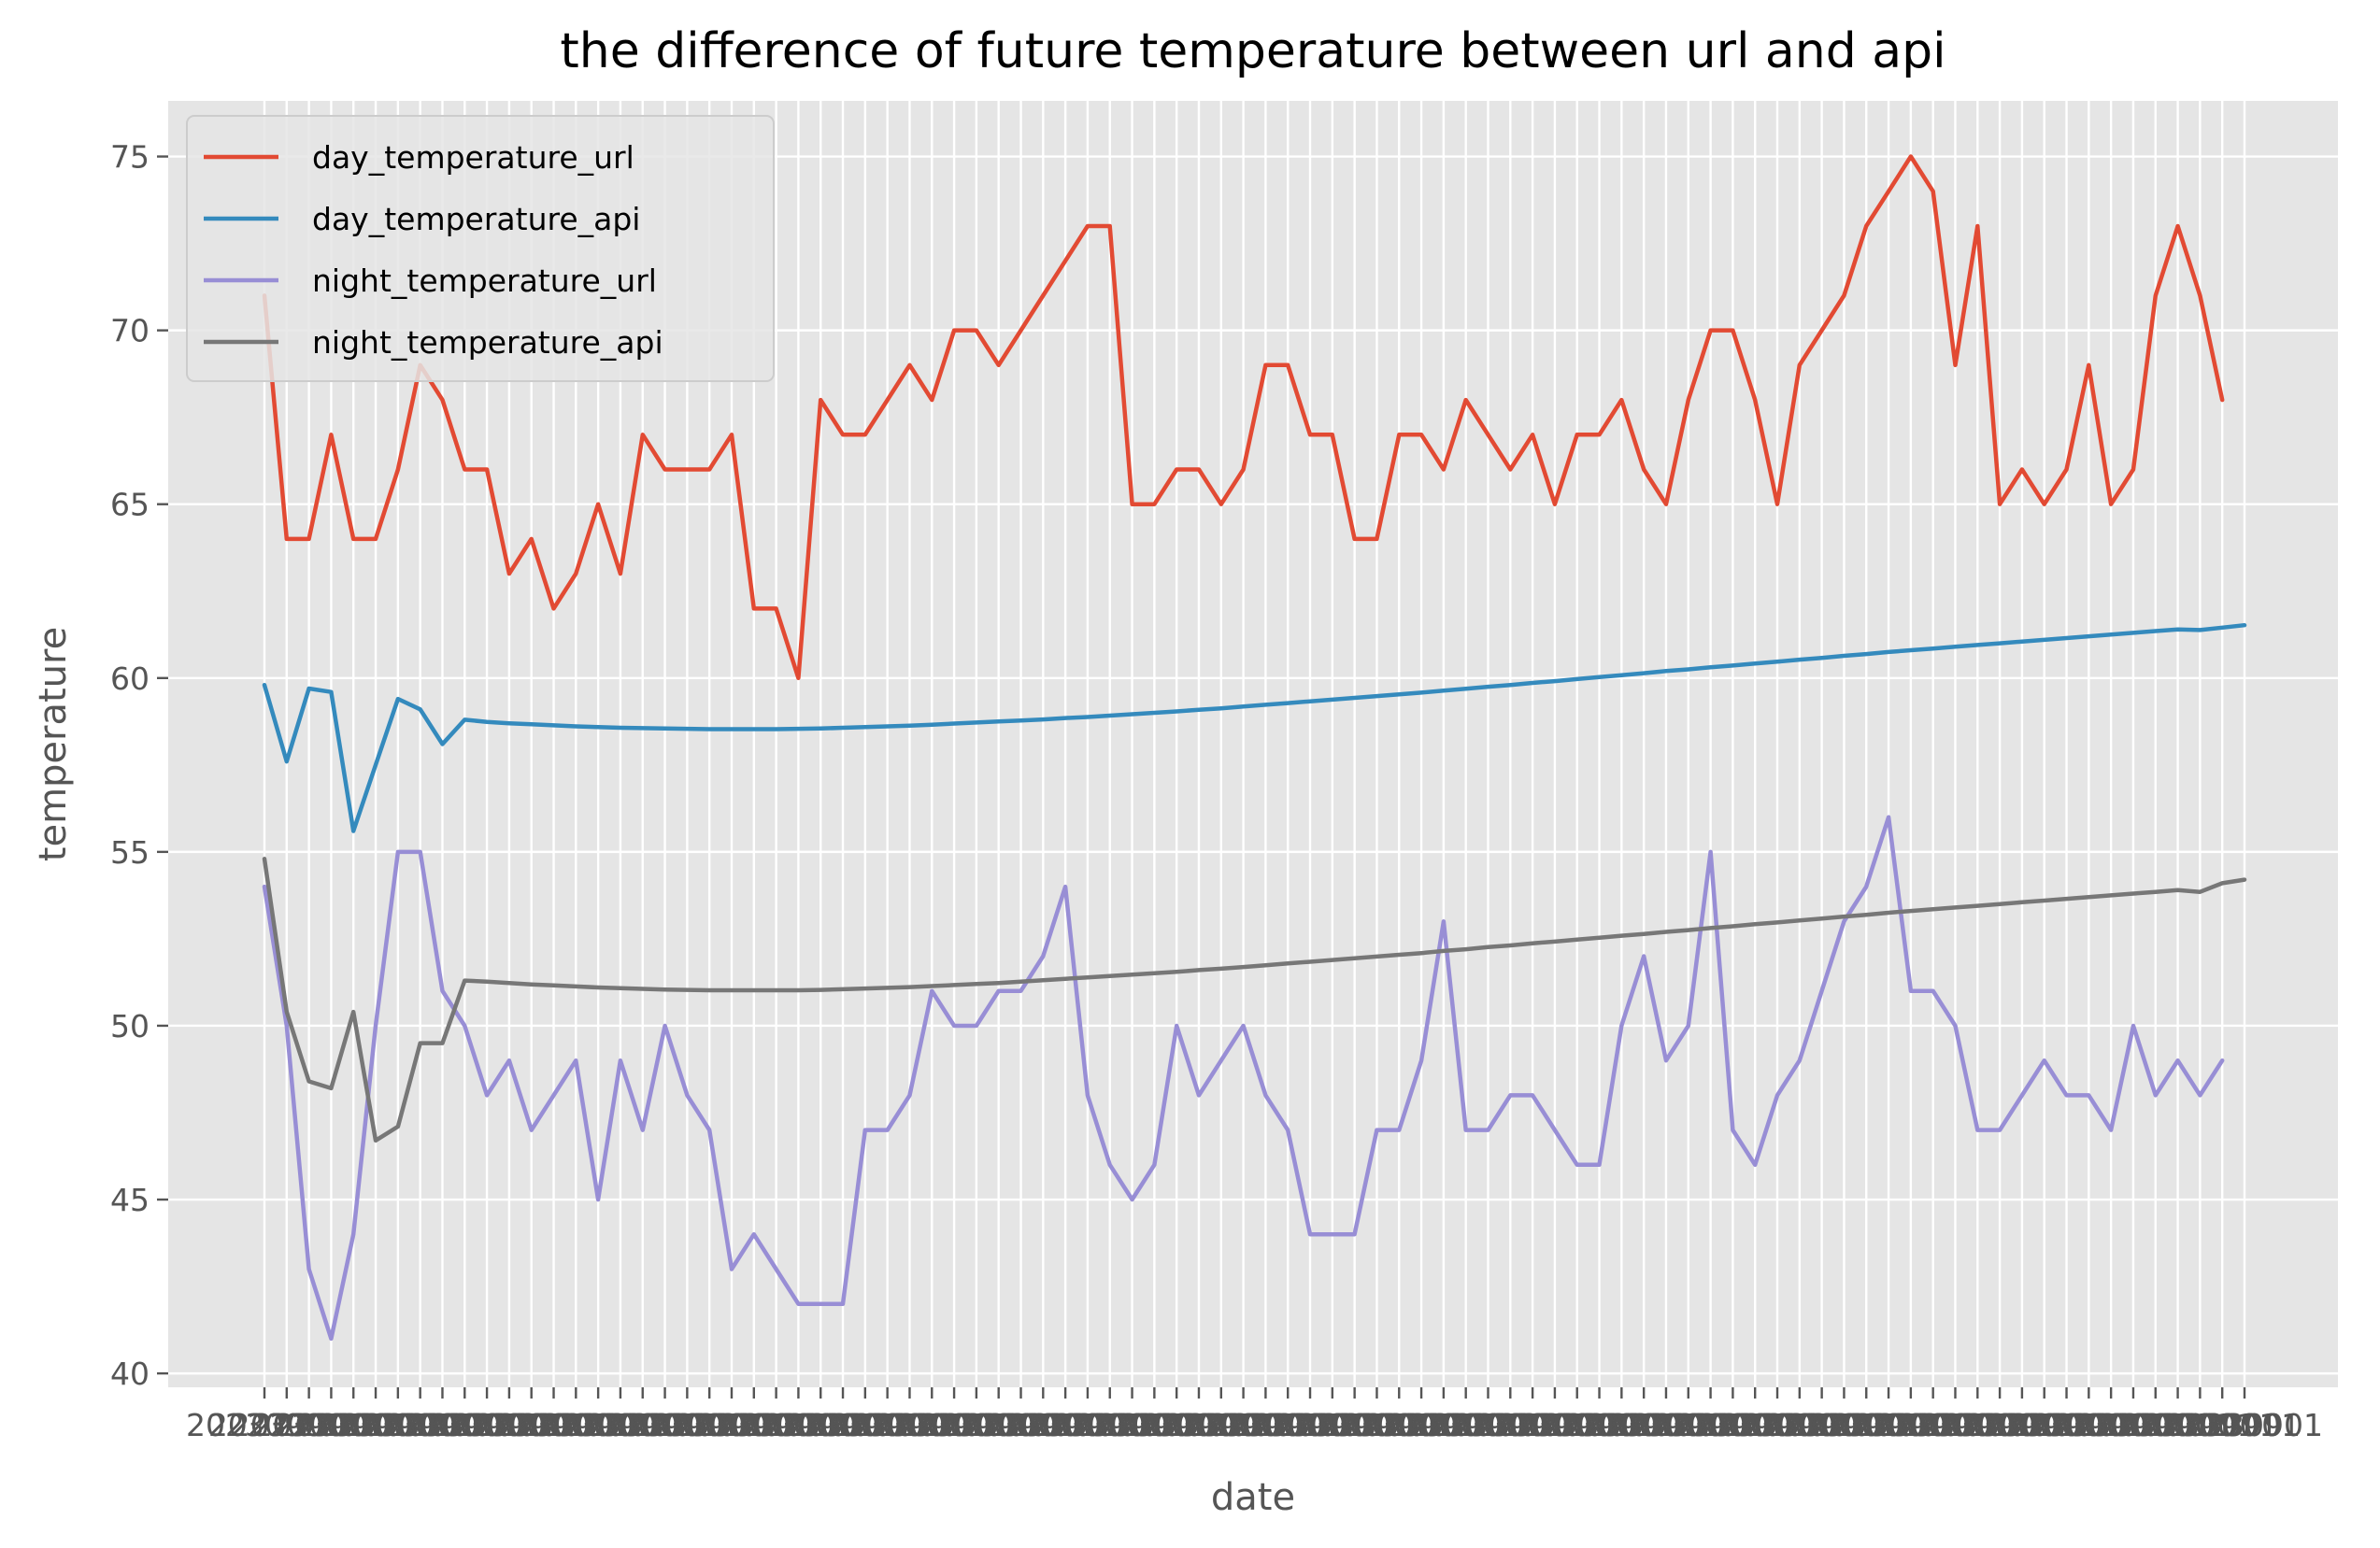  Describe the element at coordinates (130, 1374) in the screenshot. I see `y-tick-label: 40` at that location.